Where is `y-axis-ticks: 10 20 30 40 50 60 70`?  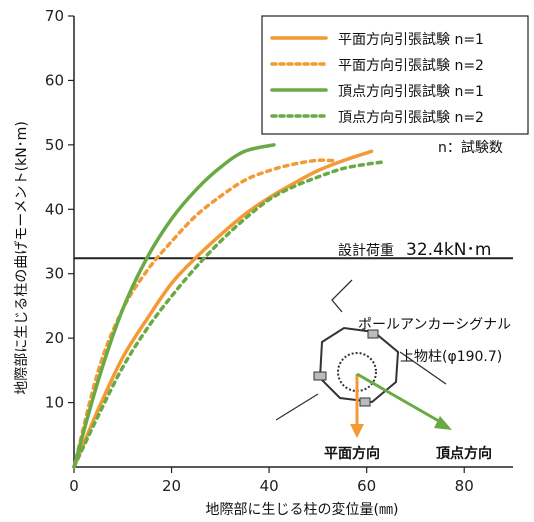
y-axis-ticks: 10 20 30 40 50 60 70 is located at coordinates (59, 209).